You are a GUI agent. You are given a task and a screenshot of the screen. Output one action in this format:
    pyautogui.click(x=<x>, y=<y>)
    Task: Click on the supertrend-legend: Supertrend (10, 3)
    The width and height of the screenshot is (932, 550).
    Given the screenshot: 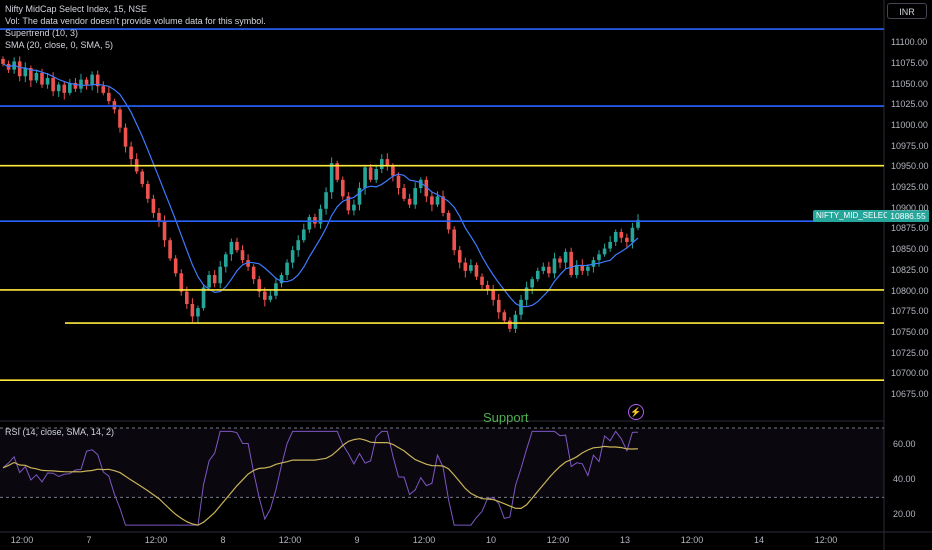 What is the action you would take?
    pyautogui.click(x=42, y=33)
    